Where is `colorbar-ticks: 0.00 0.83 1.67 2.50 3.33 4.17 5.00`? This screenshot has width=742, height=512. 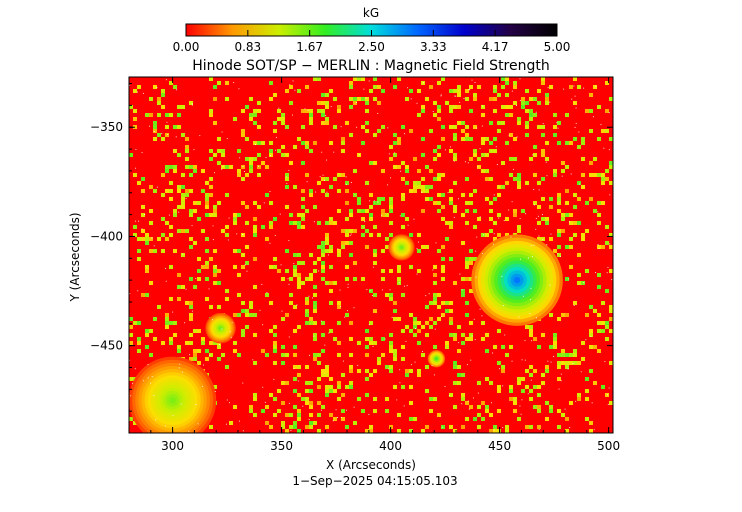
colorbar-ticks: 0.00 0.83 1.67 2.50 3.33 4.17 5.00 is located at coordinates (371, 42).